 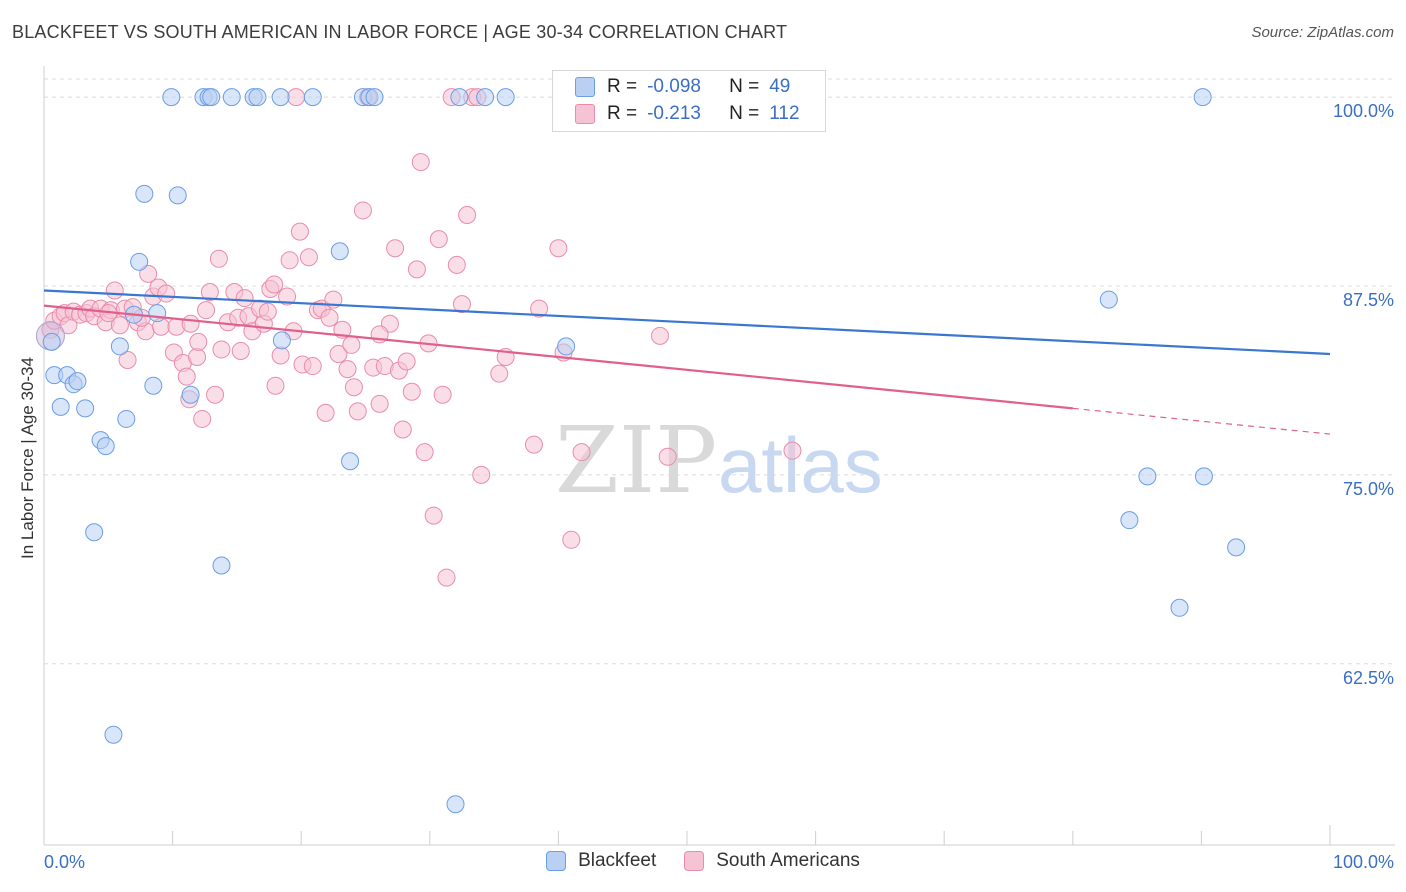 I want to click on south-americans-swatch, so click(x=585, y=114).